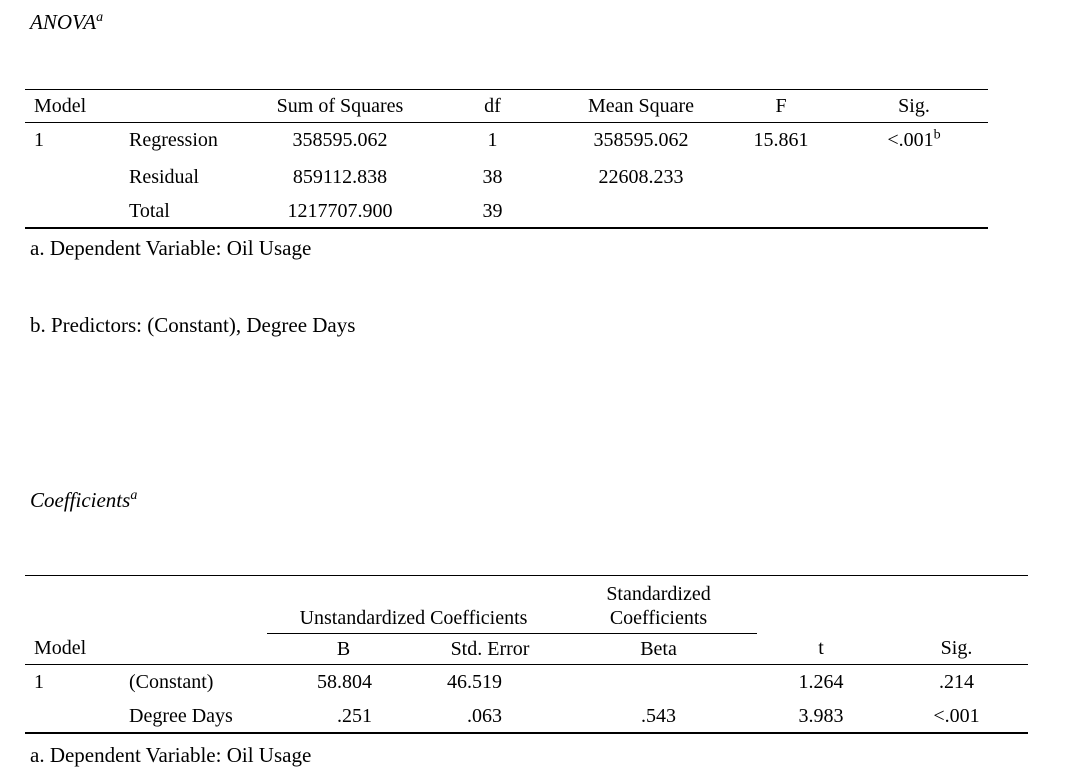 This screenshot has width=1080, height=780. I want to click on coefficients-cell-b: .251, so click(354, 715).